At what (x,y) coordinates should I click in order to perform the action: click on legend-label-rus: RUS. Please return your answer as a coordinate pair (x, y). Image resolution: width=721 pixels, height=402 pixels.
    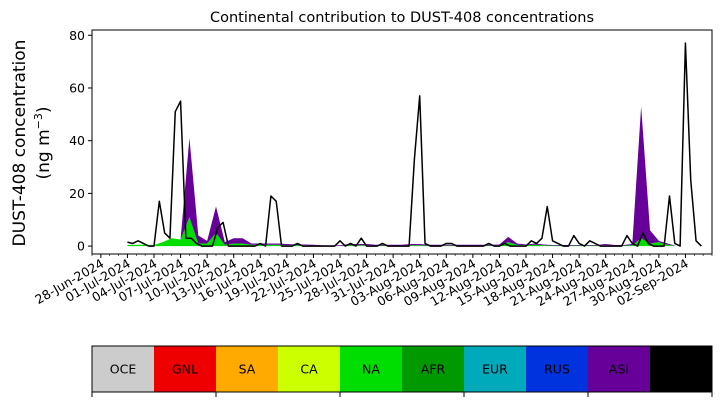
    Looking at the image, I should click on (557, 369).